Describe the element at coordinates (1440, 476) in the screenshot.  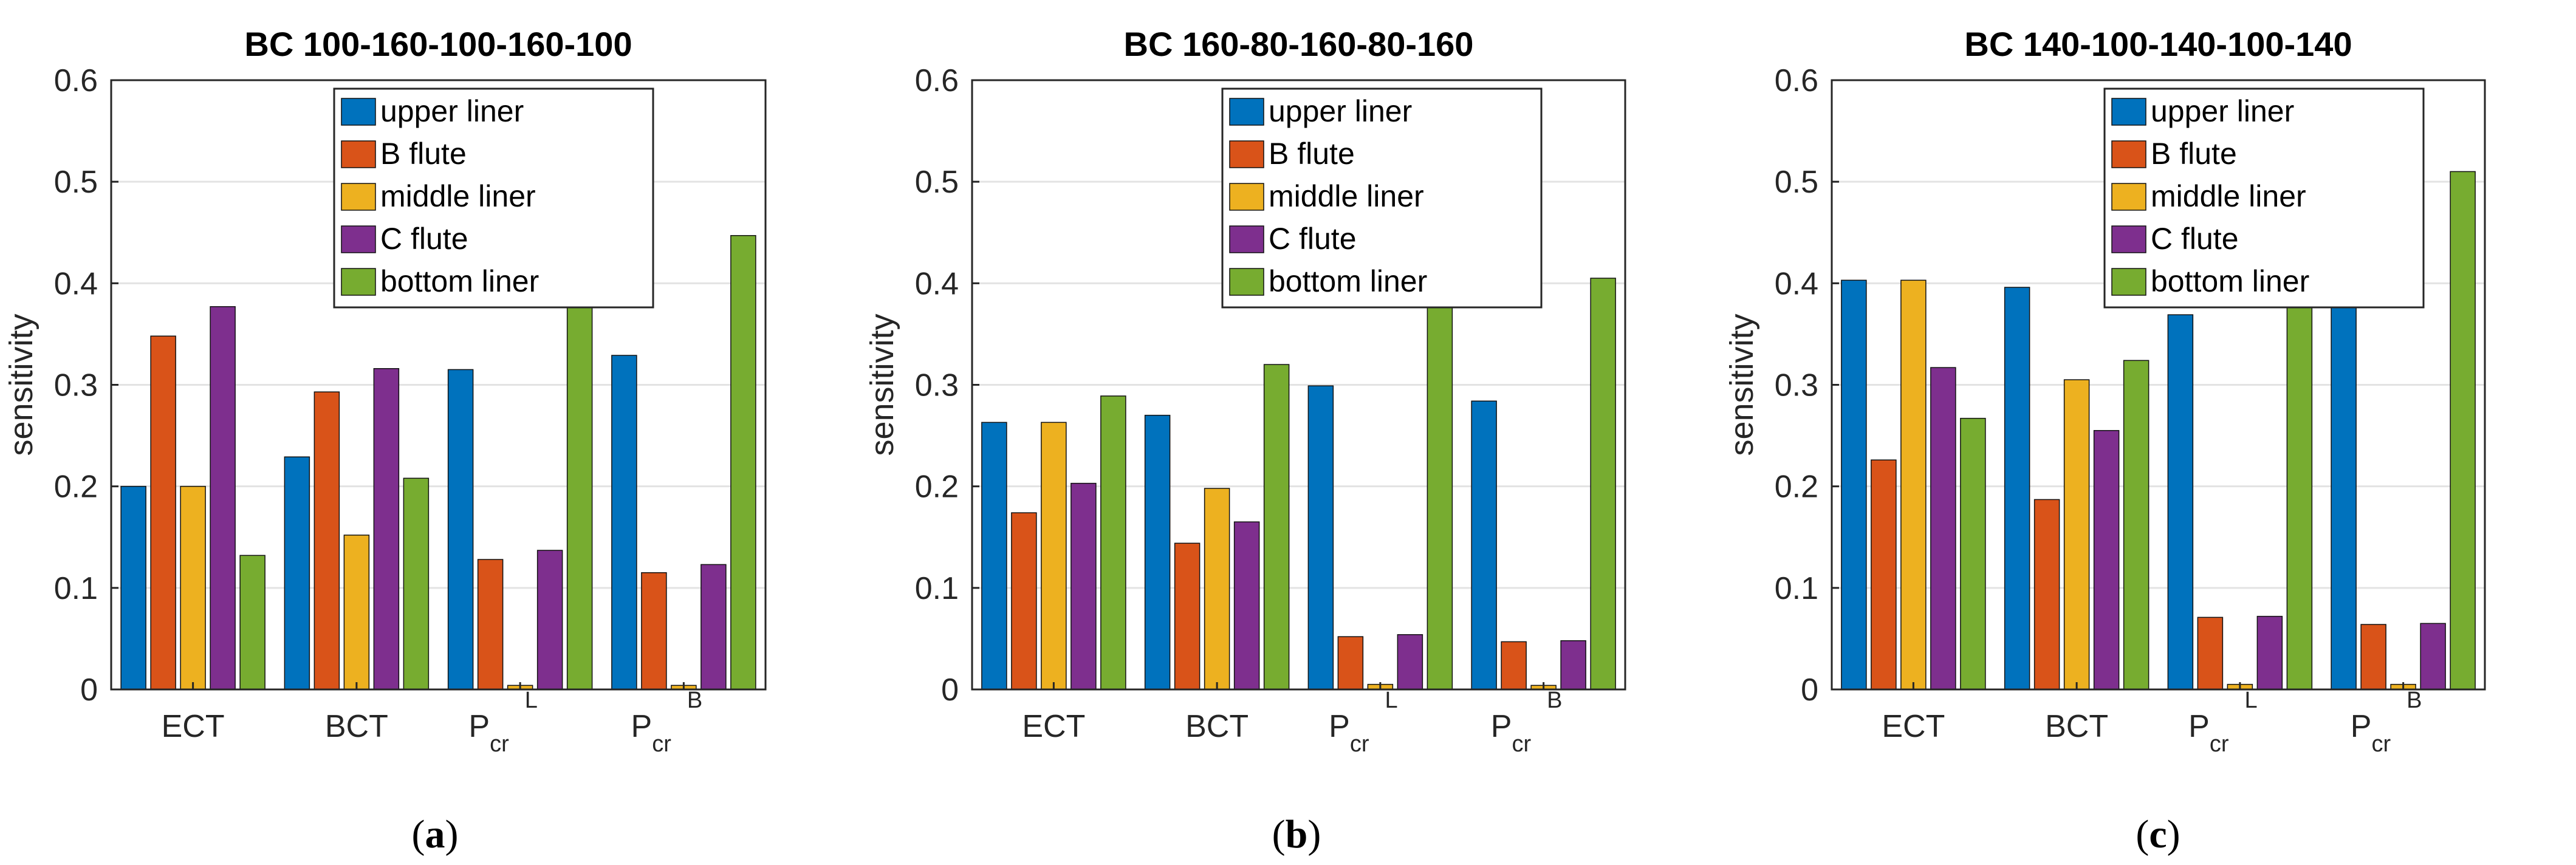
I see `bar-bottom-liner-p-l` at that location.